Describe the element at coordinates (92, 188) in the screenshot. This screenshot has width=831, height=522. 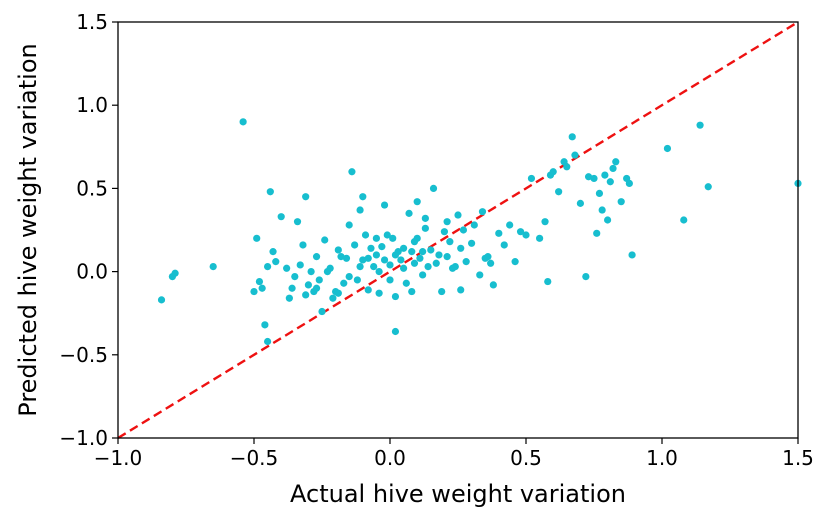
I see `y-tick-label: 0.5` at that location.